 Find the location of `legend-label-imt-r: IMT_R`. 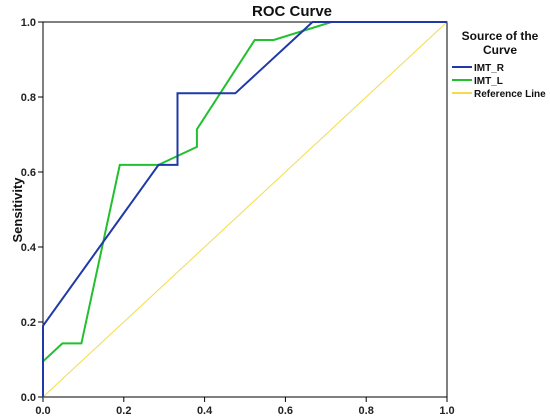

legend-label-imt-r: IMT_R is located at coordinates (489, 68).